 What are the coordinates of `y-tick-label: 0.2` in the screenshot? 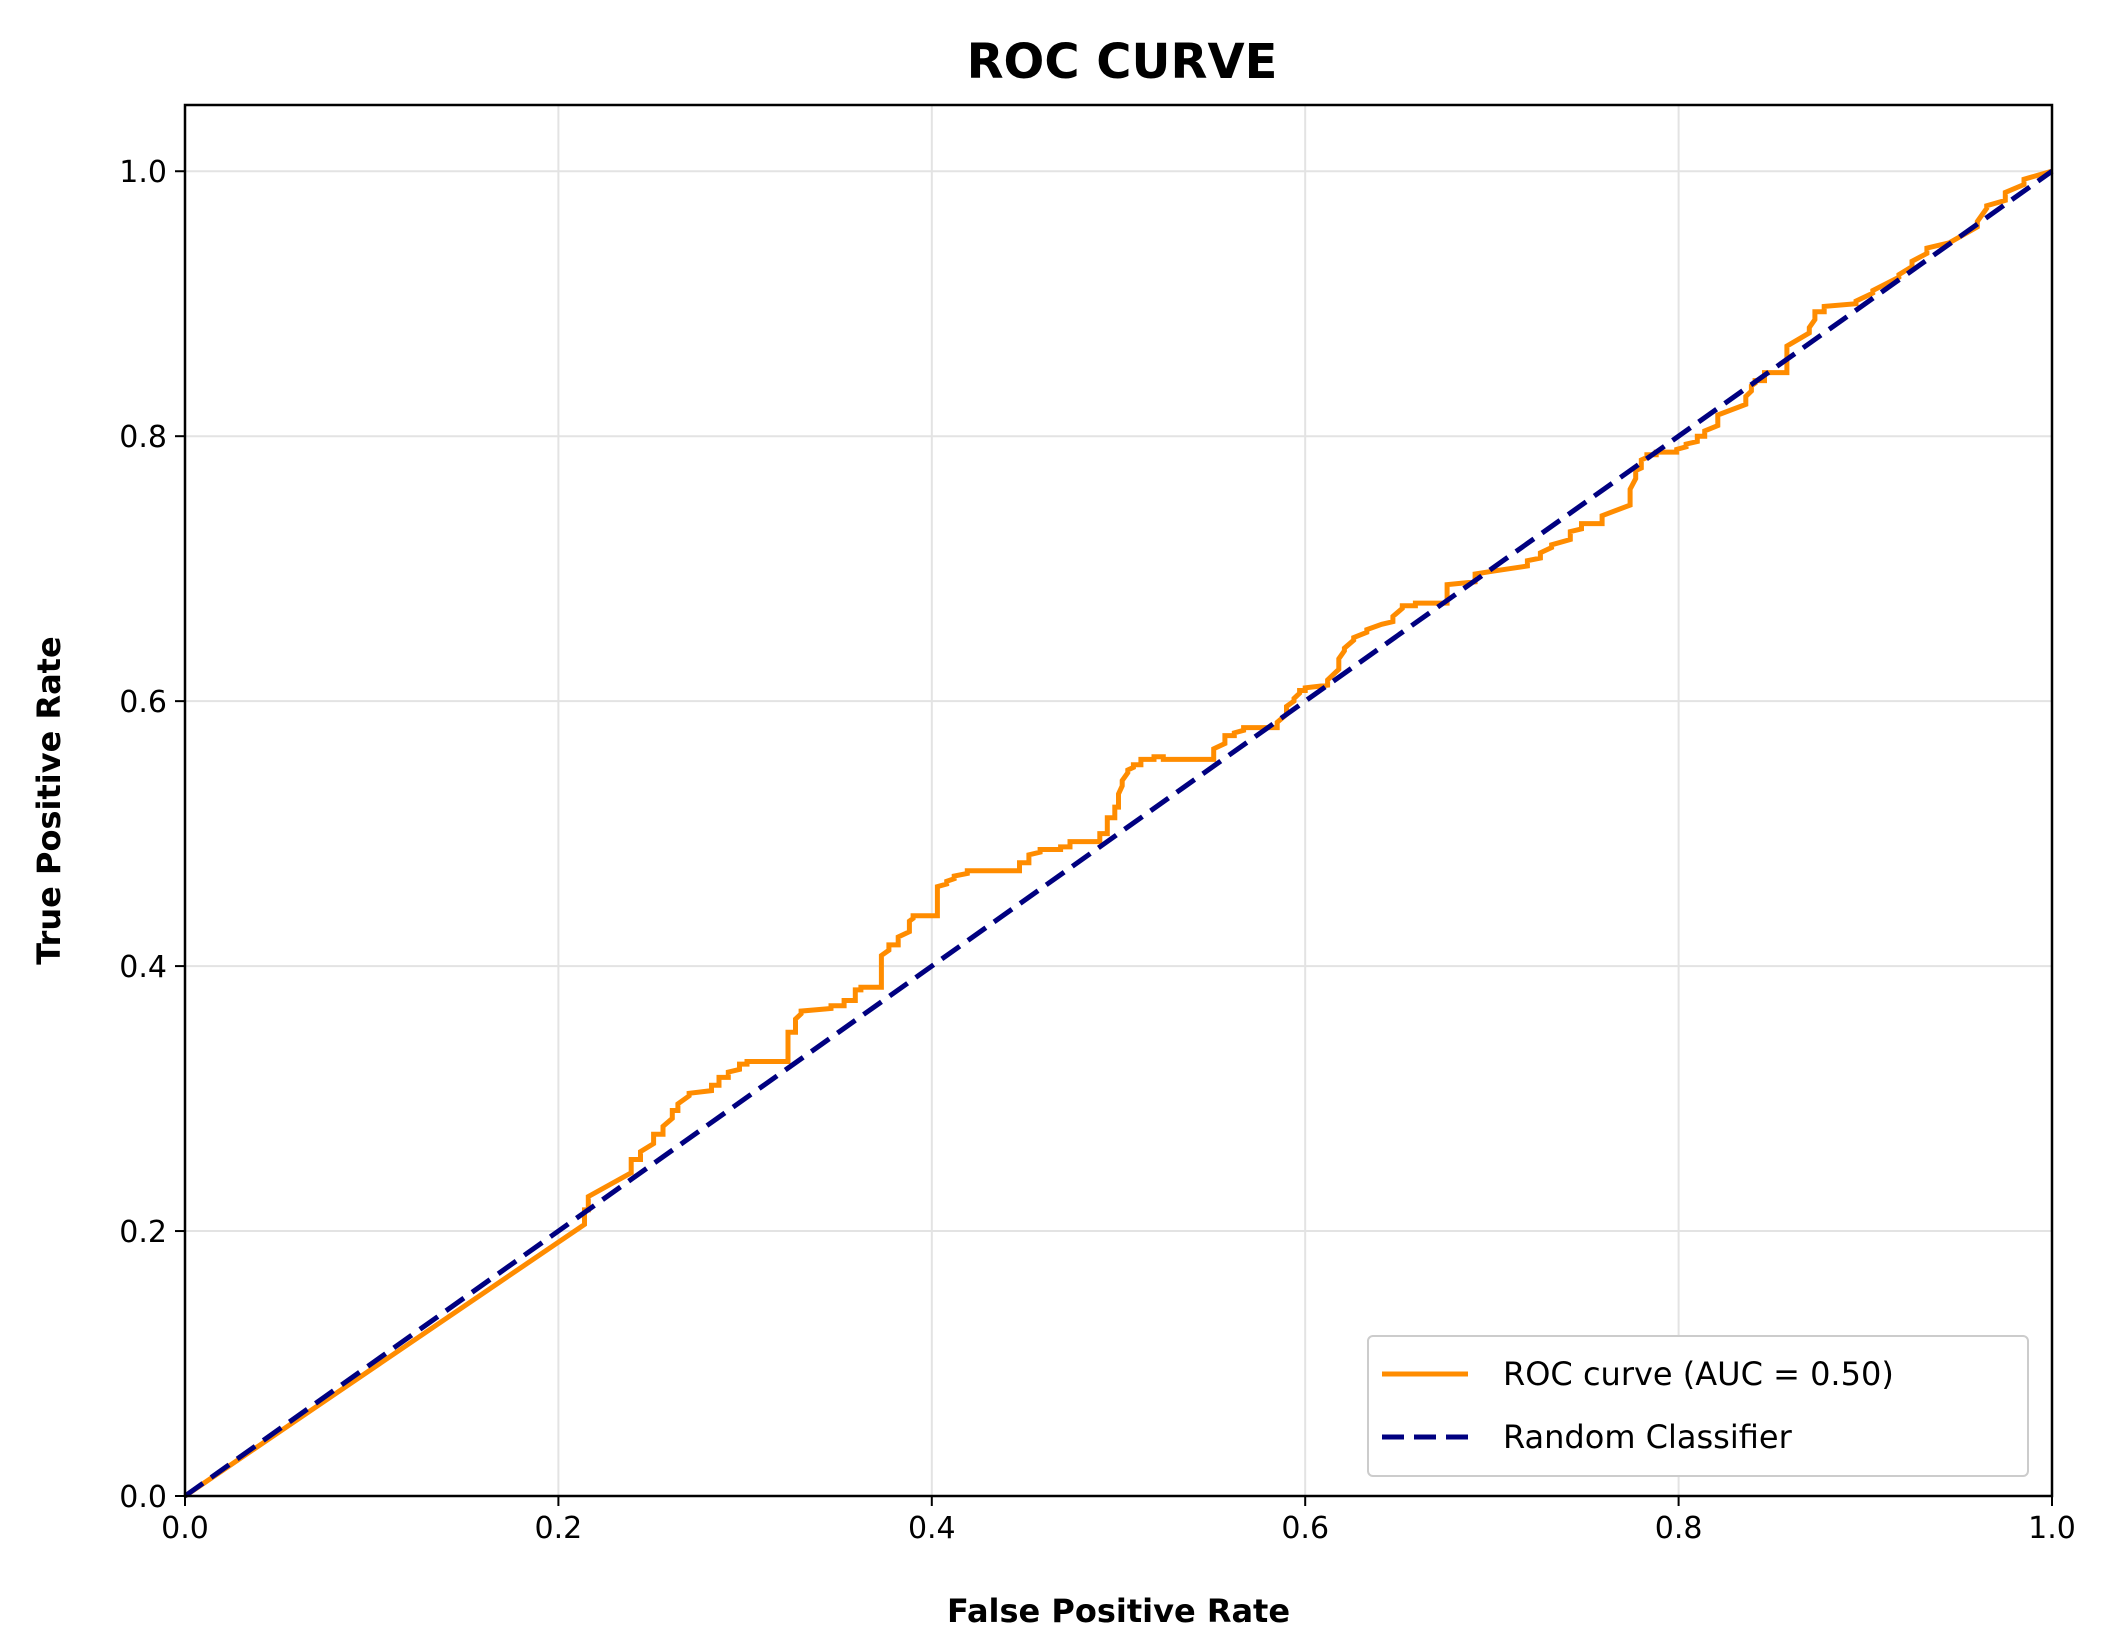 It's located at (143, 1232).